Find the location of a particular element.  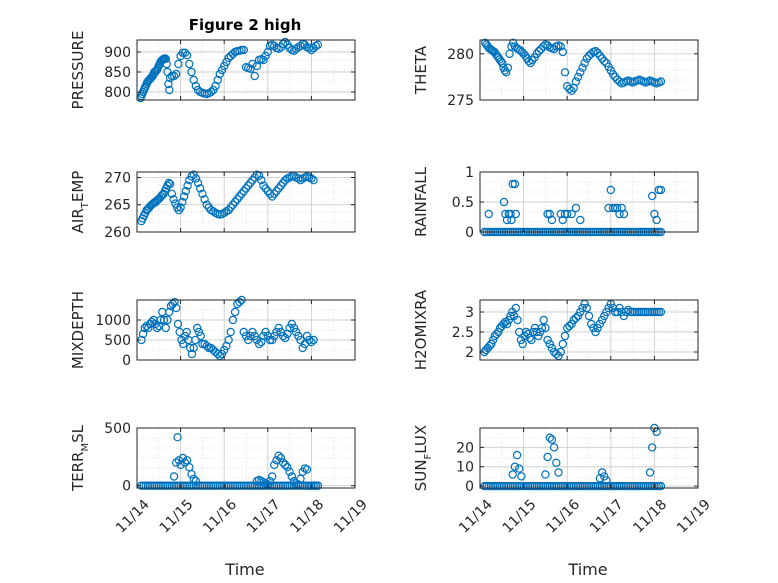

y-tick-label: 20 is located at coordinates (465, 448).